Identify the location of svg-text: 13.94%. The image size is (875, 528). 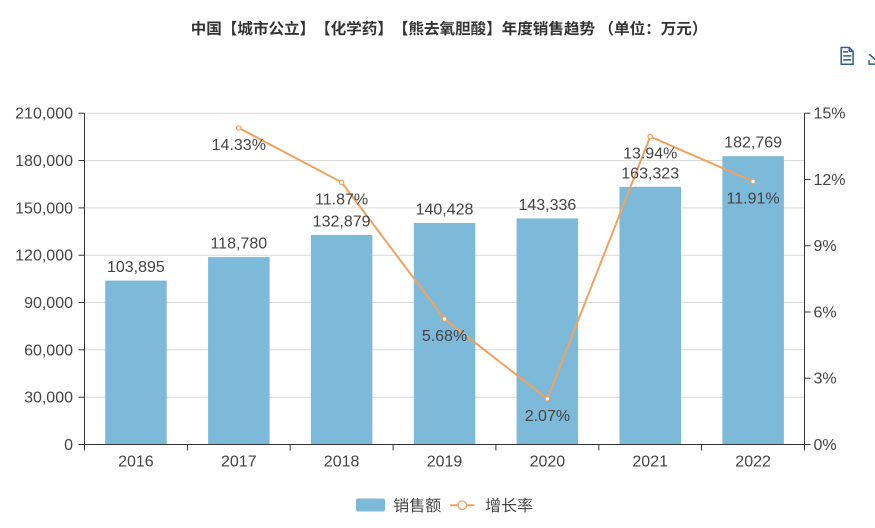
(650, 154).